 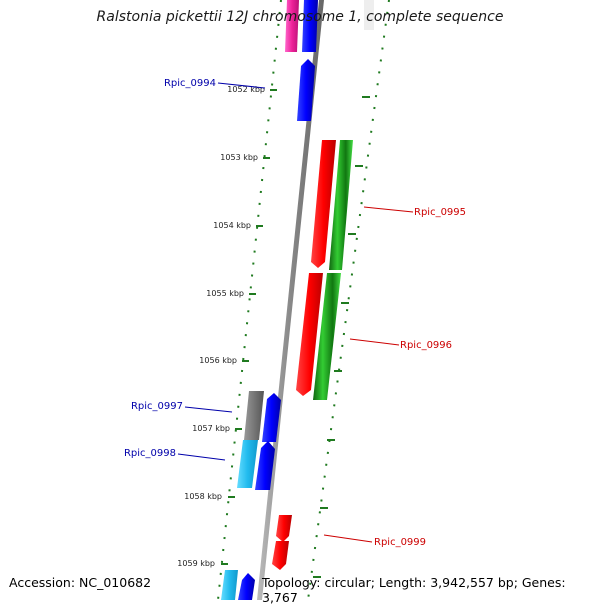 I want to click on svg-text: 1057 kbp, so click(x=211, y=428).